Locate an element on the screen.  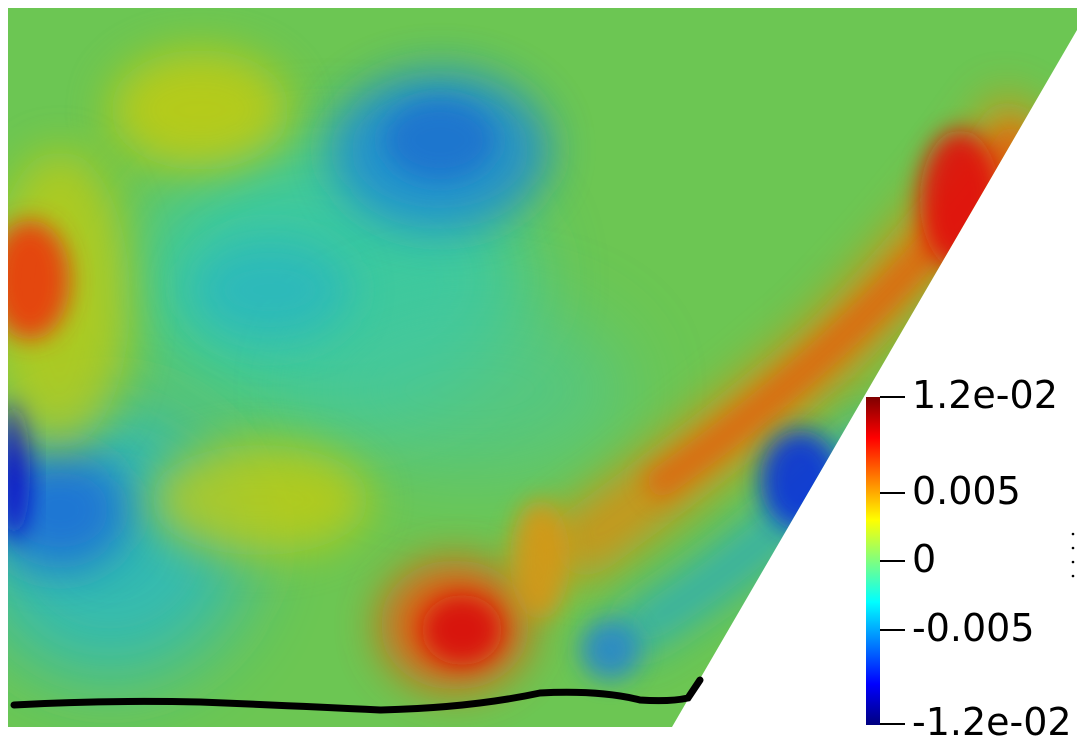
colorbar-tick-label-min: -1.2e-02 is located at coordinates (992, 722).